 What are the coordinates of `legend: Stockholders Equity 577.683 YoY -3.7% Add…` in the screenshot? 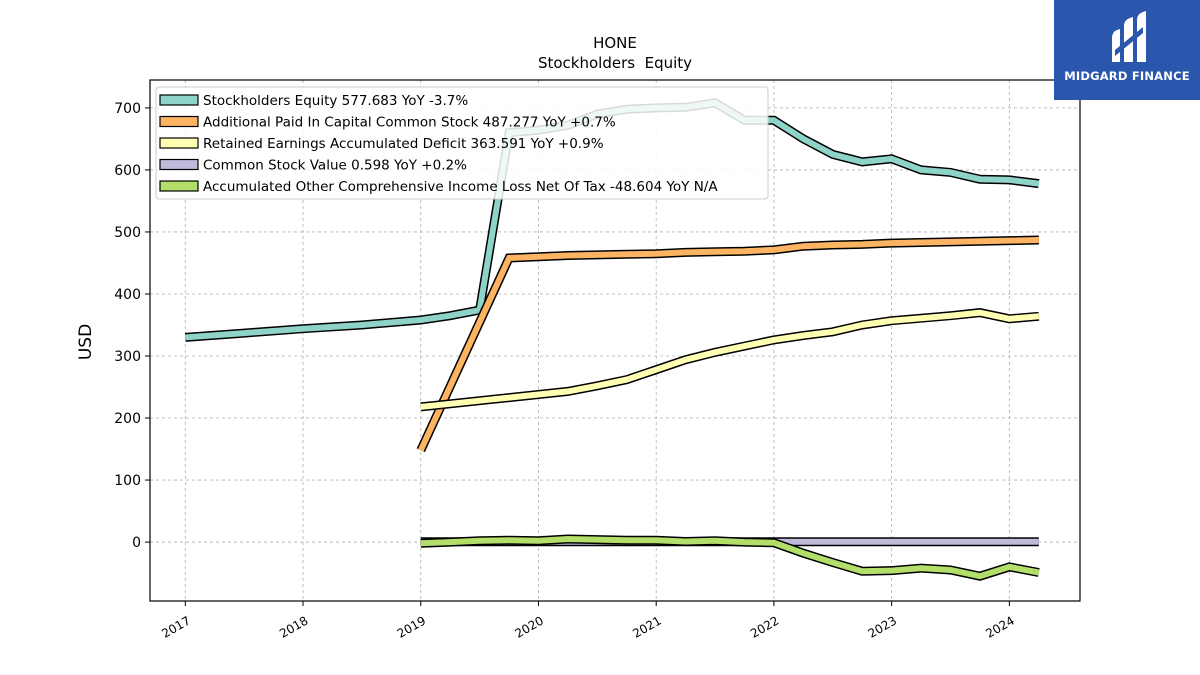 It's located at (462, 143).